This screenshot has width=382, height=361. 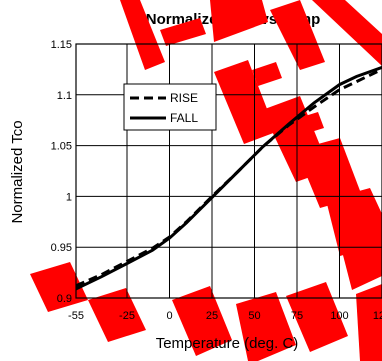 I want to click on legend-label-fall: FALL, so click(x=184, y=118).